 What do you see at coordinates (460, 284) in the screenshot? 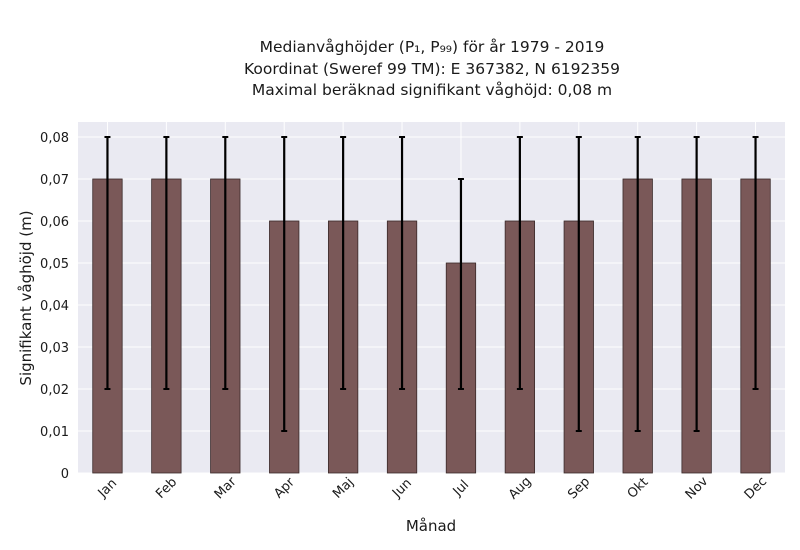
I see `errorbar-jul` at bounding box center [460, 284].